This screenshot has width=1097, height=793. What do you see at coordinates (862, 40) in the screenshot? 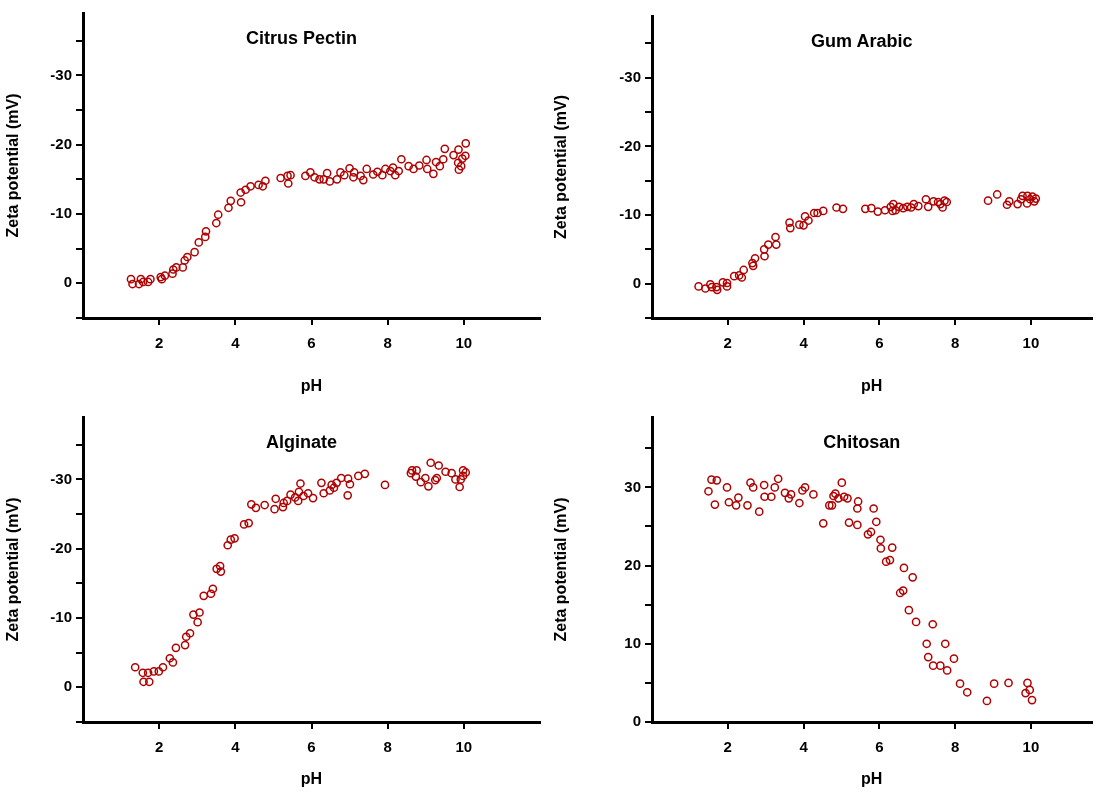
I see `text: Gum Arabic` at bounding box center [862, 40].